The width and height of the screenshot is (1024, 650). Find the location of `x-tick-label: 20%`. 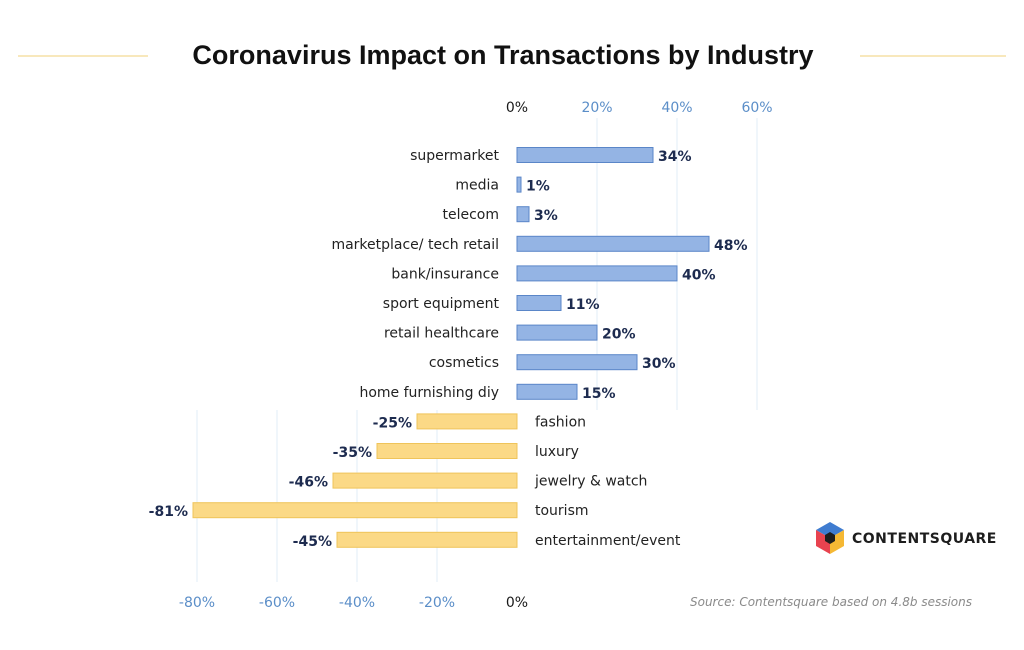

x-tick-label: 20% is located at coordinates (596, 108).